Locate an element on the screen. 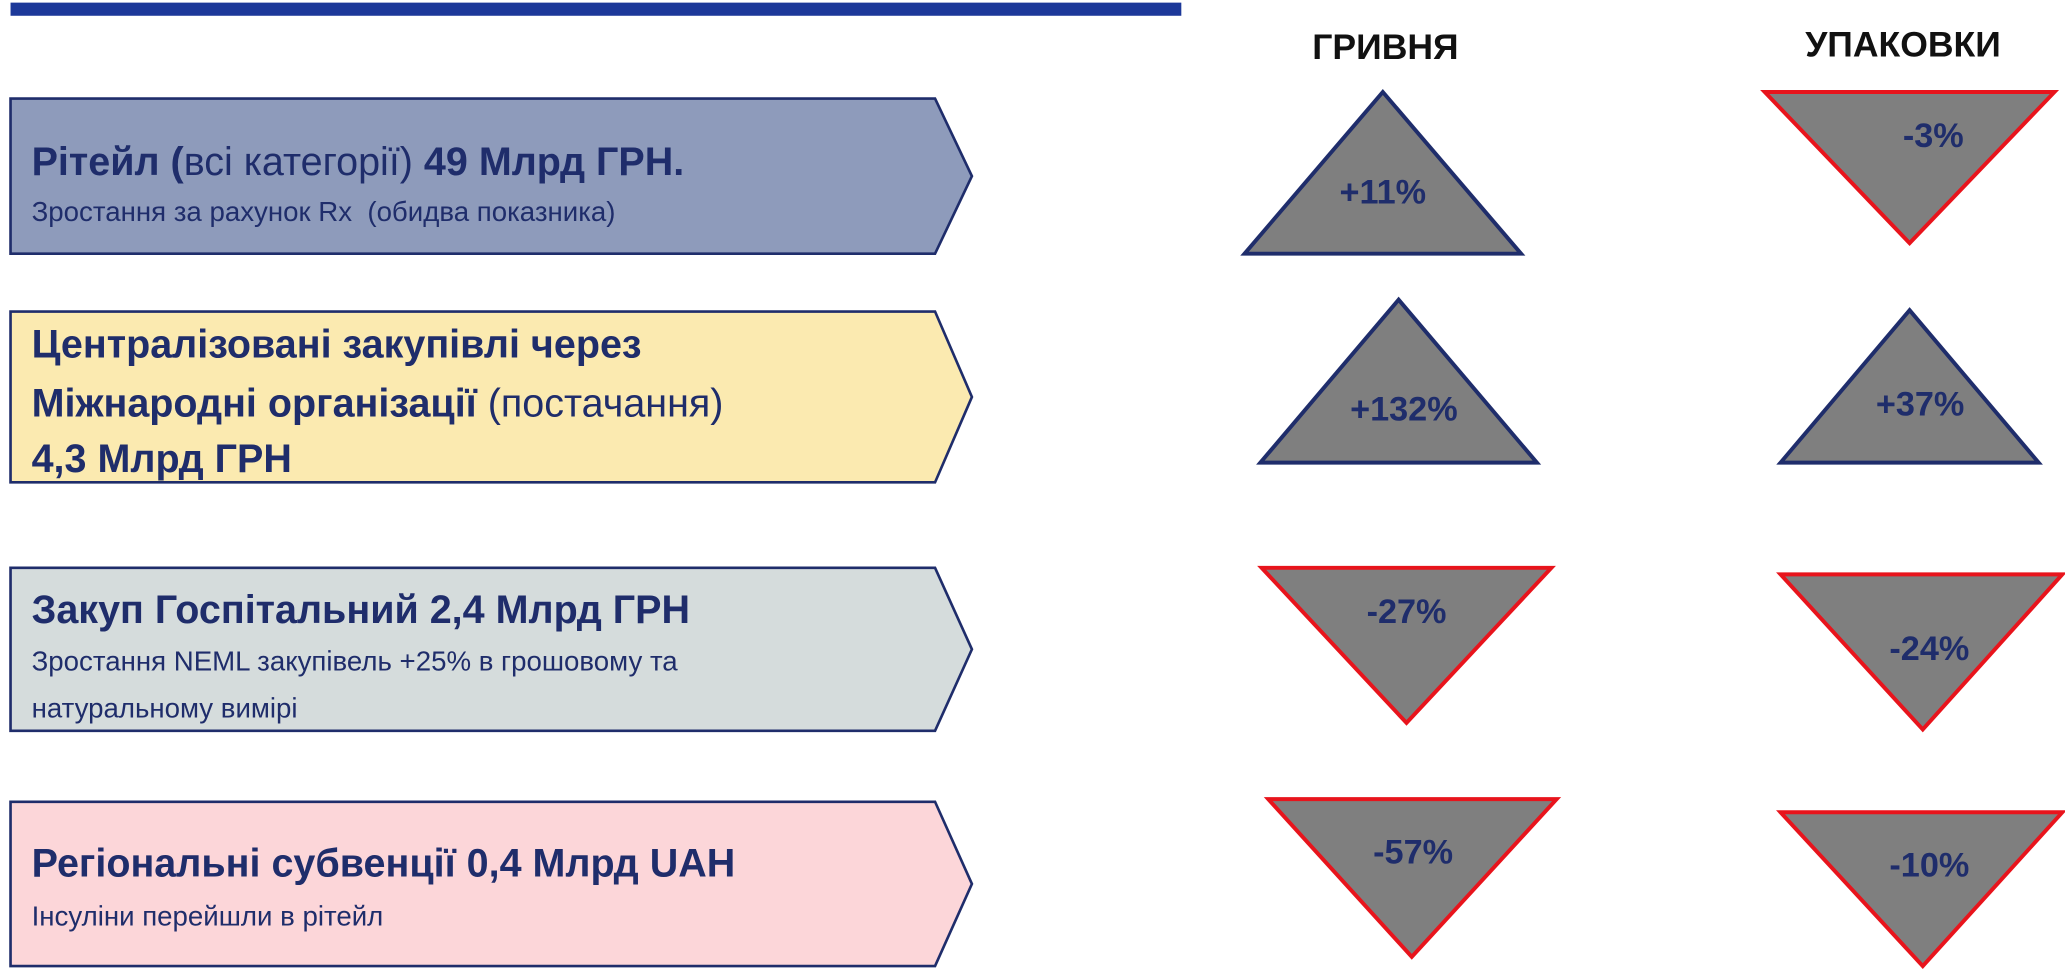 This screenshot has height=970, width=2065. text-run: Закуп Госпітальний 2,4 Млрд ГРН is located at coordinates (361, 610).